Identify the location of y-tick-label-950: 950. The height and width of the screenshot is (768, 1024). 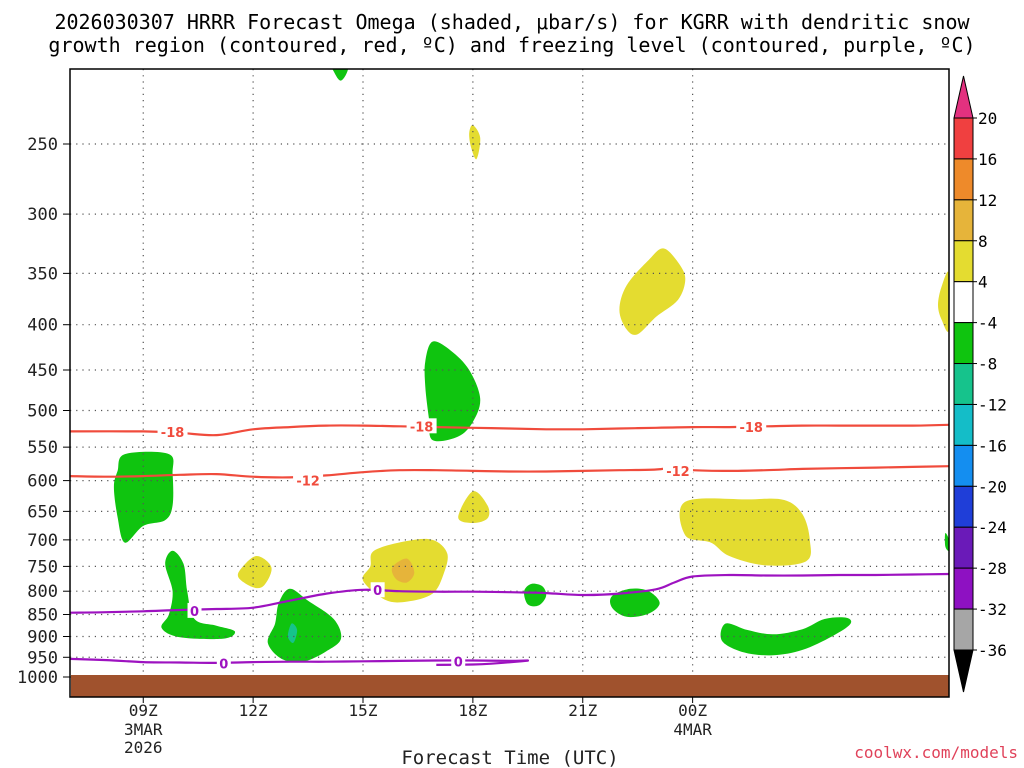
(42, 658).